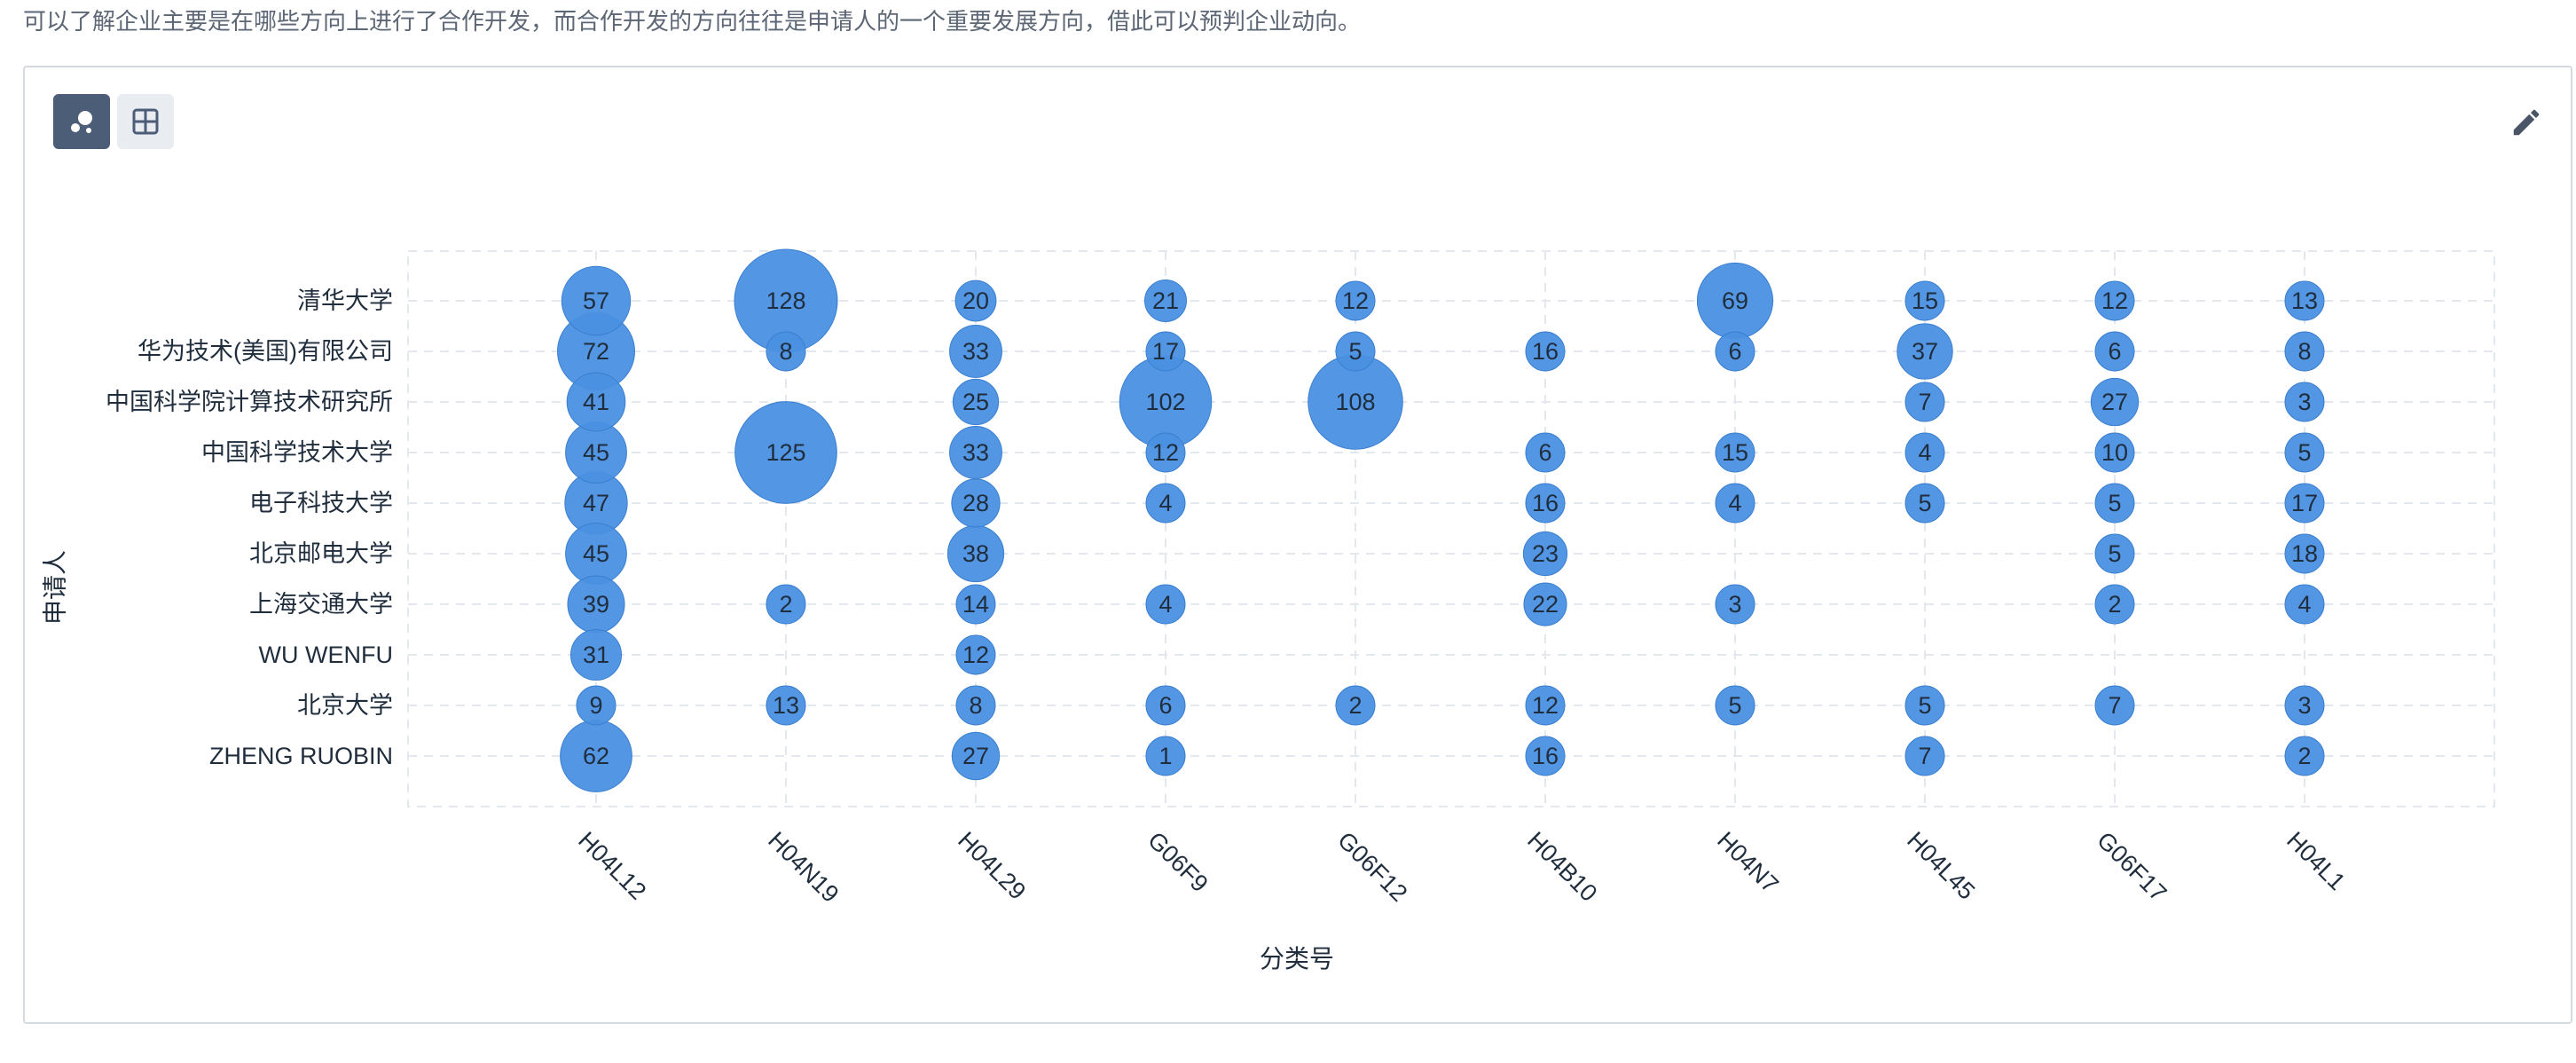 The width and height of the screenshot is (2576, 1063). What do you see at coordinates (786, 705) in the screenshot?
I see `bubble-label: 13` at bounding box center [786, 705].